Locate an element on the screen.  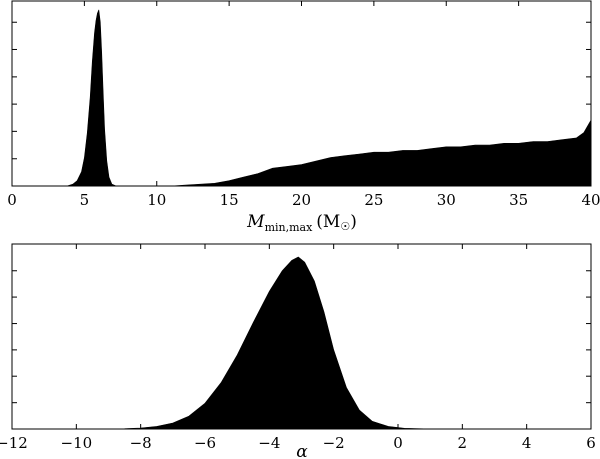
x-tick-label: 6 is located at coordinates (591, 443).